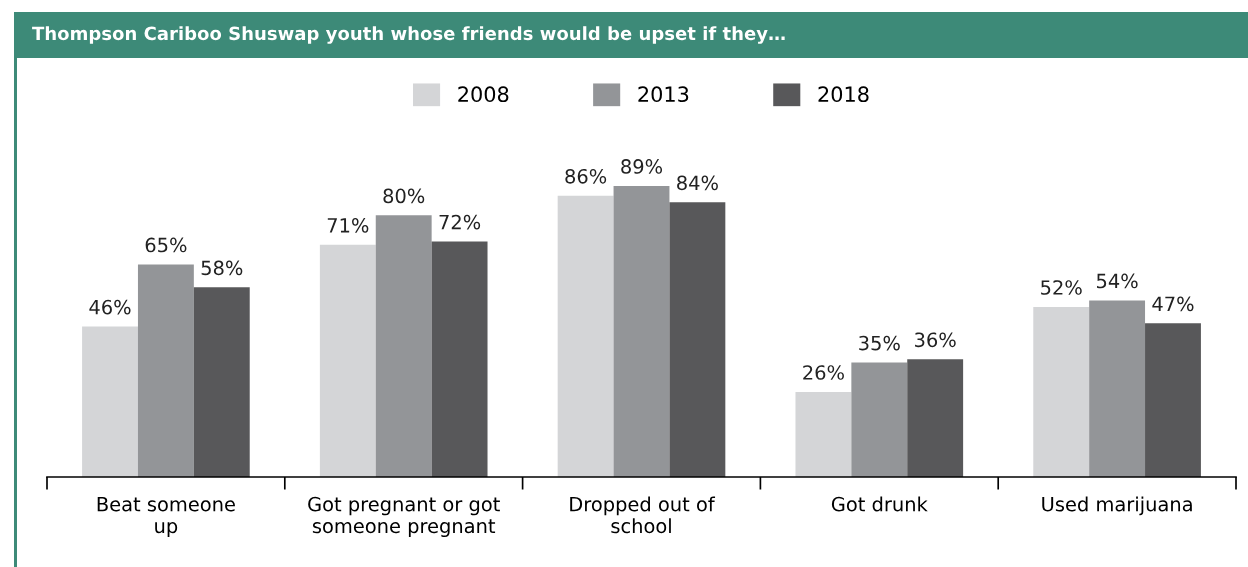  What do you see at coordinates (1117, 281) in the screenshot?
I see `data-label: 54%` at bounding box center [1117, 281].